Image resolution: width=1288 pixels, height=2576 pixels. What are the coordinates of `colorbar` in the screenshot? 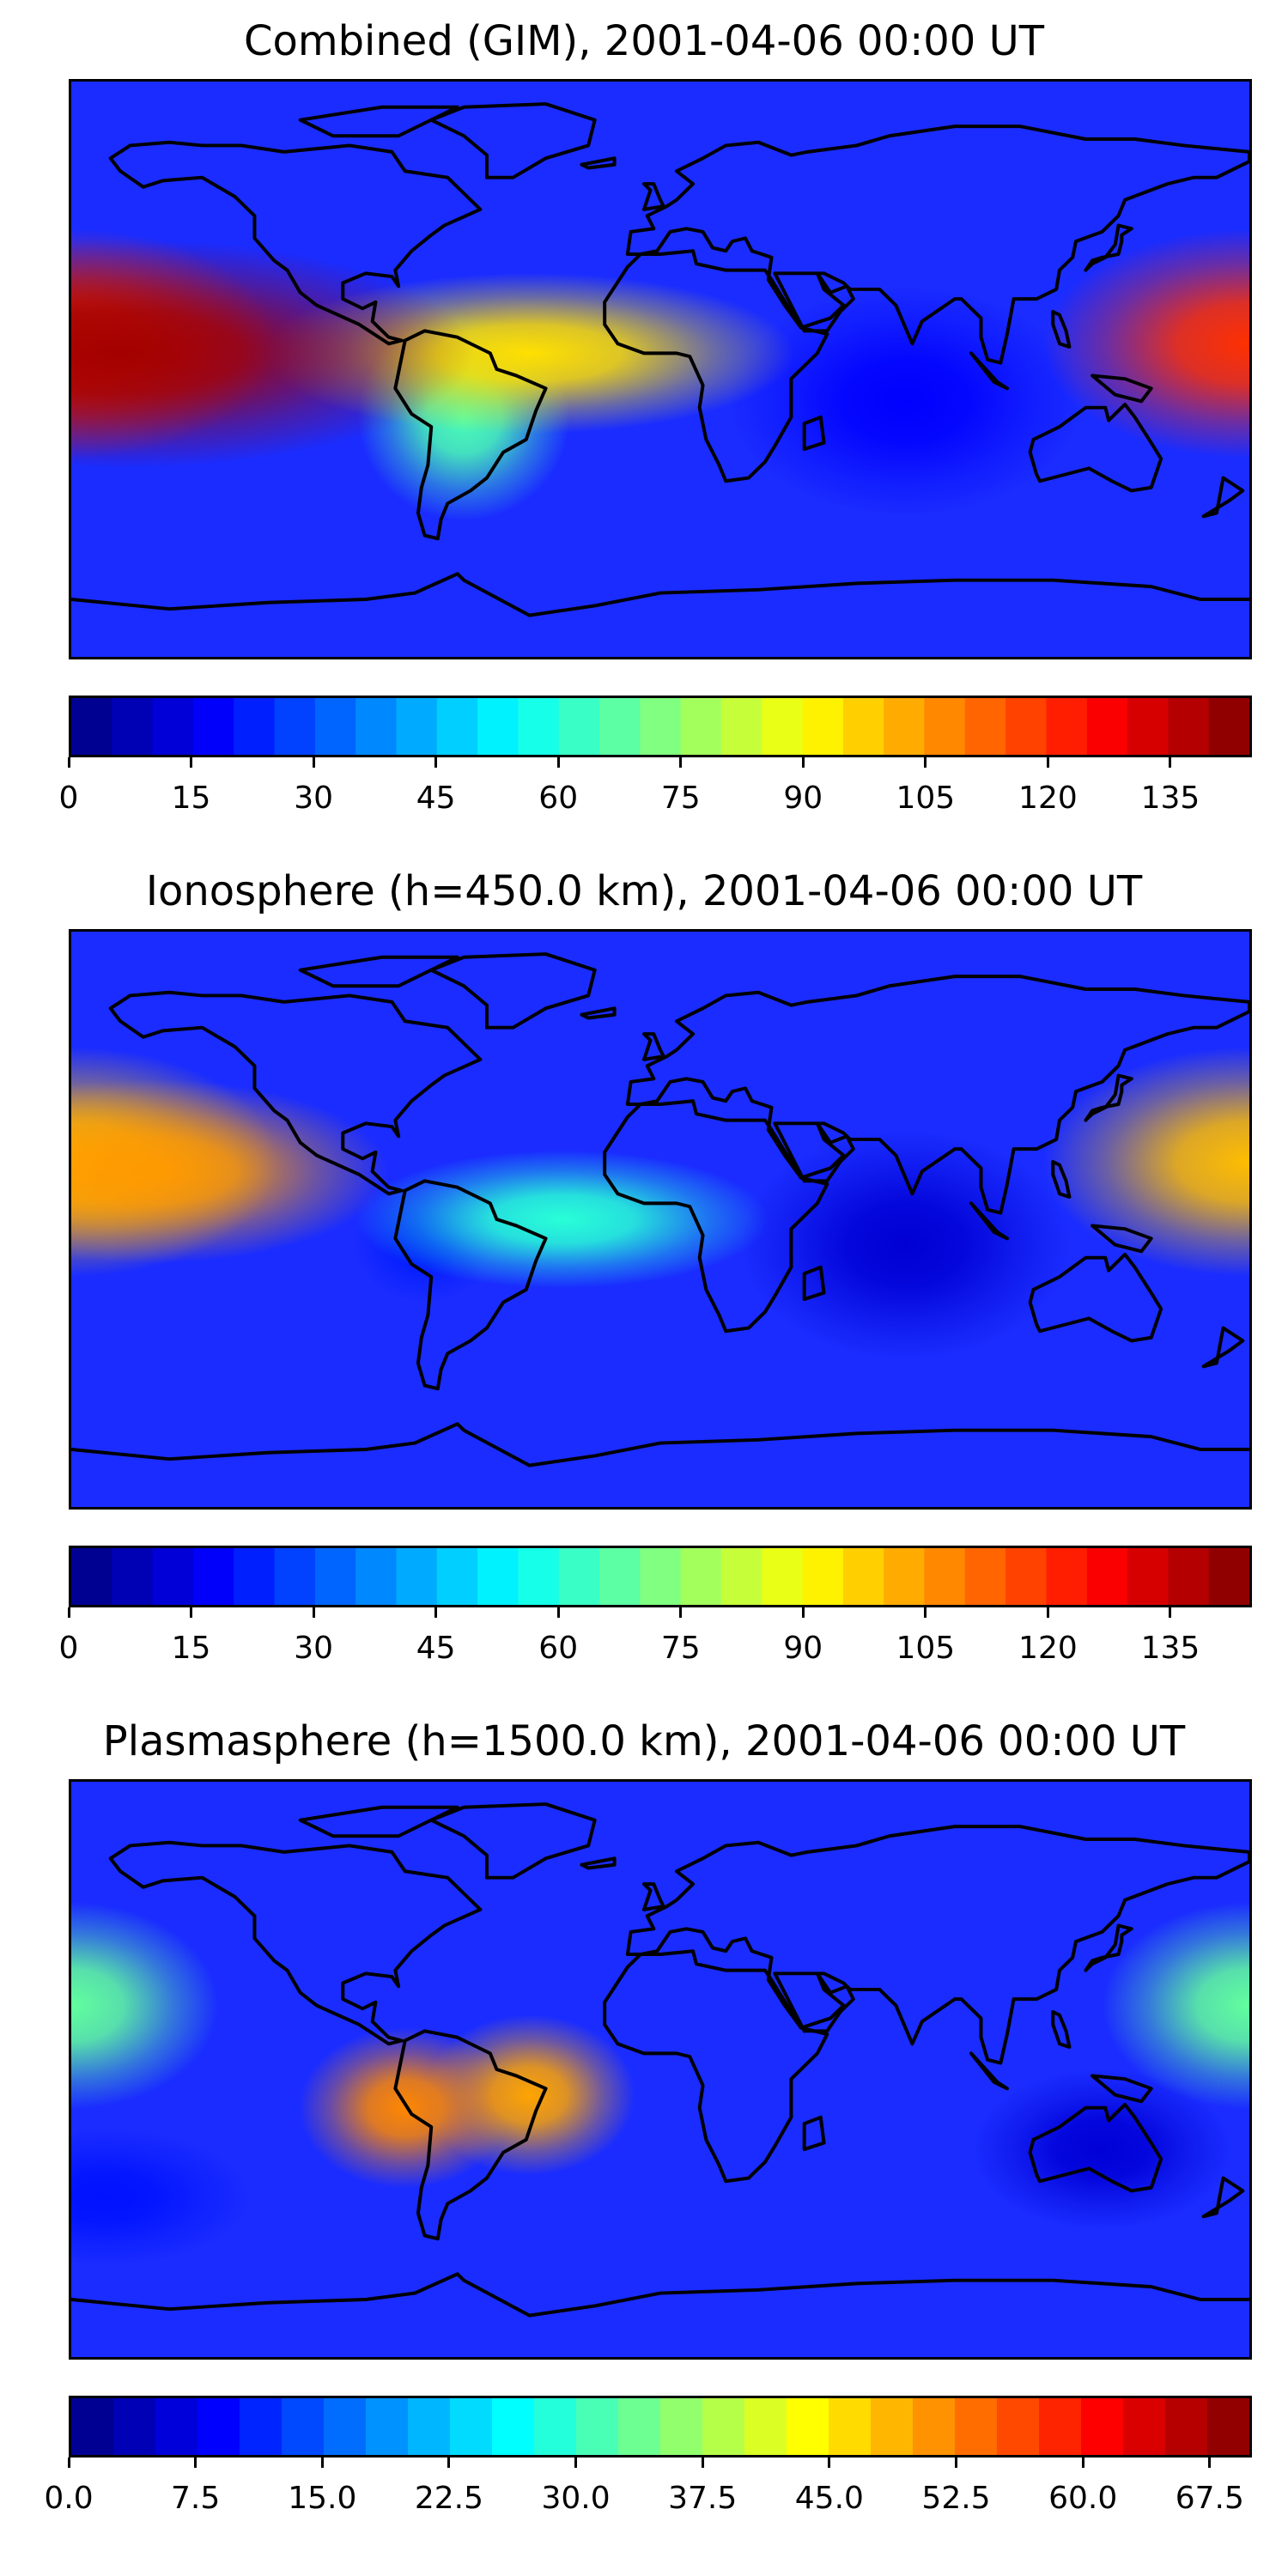 It's located at (660, 726).